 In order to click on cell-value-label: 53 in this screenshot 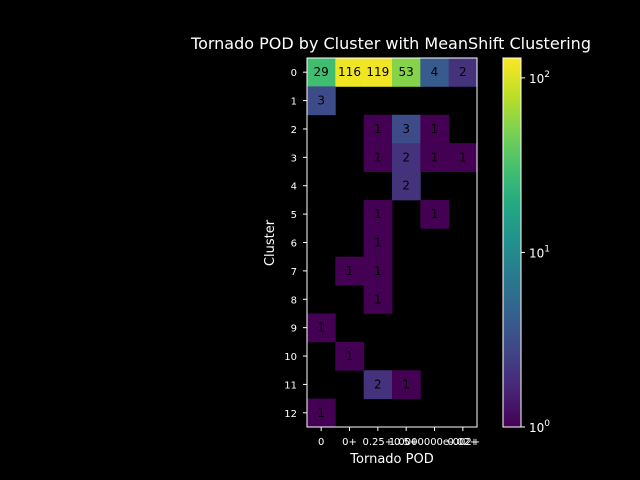, I will do `click(406, 72)`.